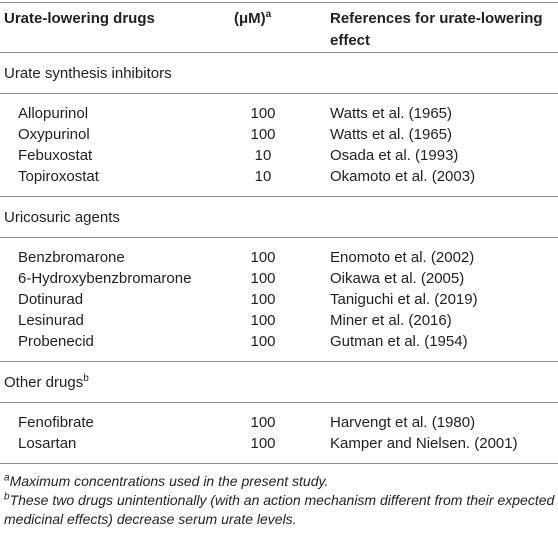 The image size is (558, 535). I want to click on reference: Taniguchi et al. (2019), so click(404, 299).